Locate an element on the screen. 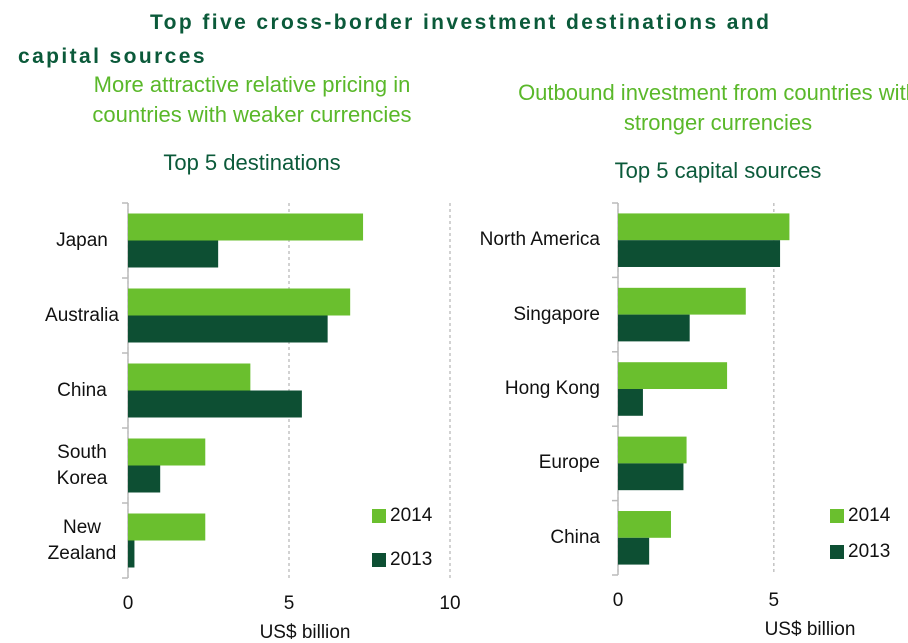 This screenshot has width=908, height=643. y-tick-label: Singapore is located at coordinates (556, 314).